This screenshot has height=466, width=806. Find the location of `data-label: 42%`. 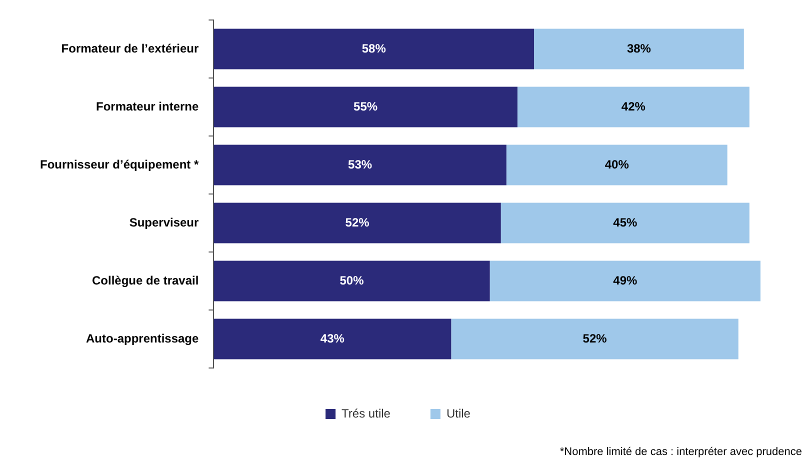

data-label: 42% is located at coordinates (633, 106).